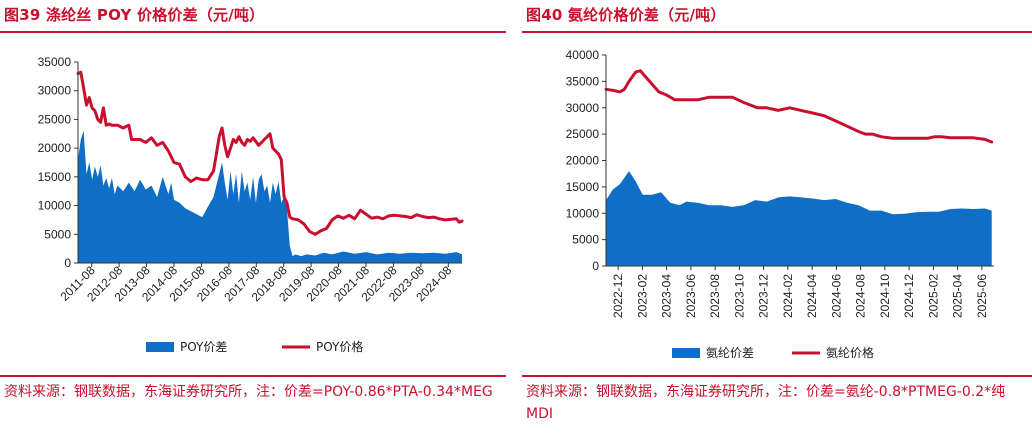 This screenshot has width=1032, height=434. What do you see at coordinates (583, 108) in the screenshot?
I see `right-y-tick-label: 30000` at bounding box center [583, 108].